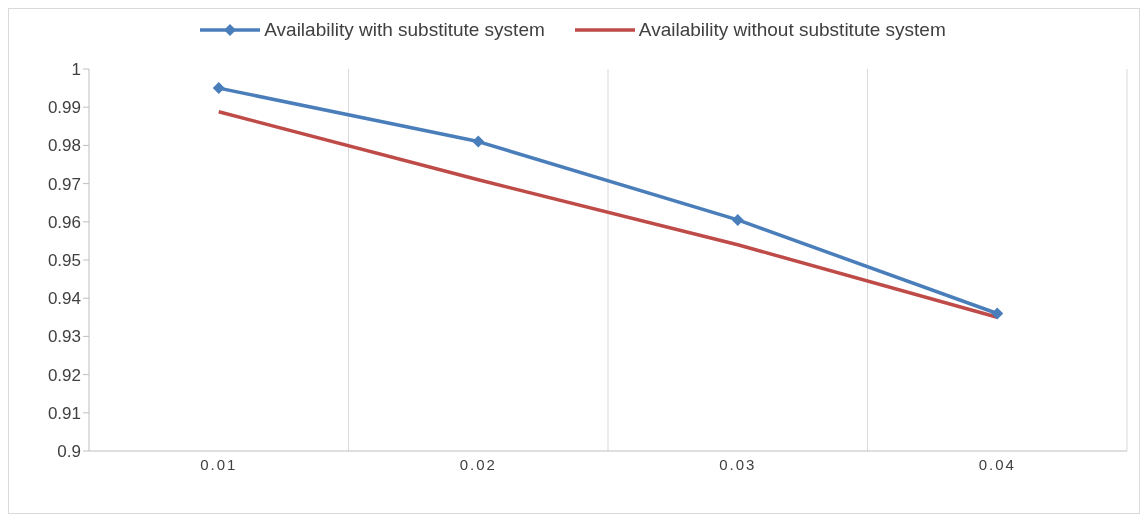 The width and height of the screenshot is (1146, 520). Describe the element at coordinates (76, 70) in the screenshot. I see `y-tick-label: 1` at that location.